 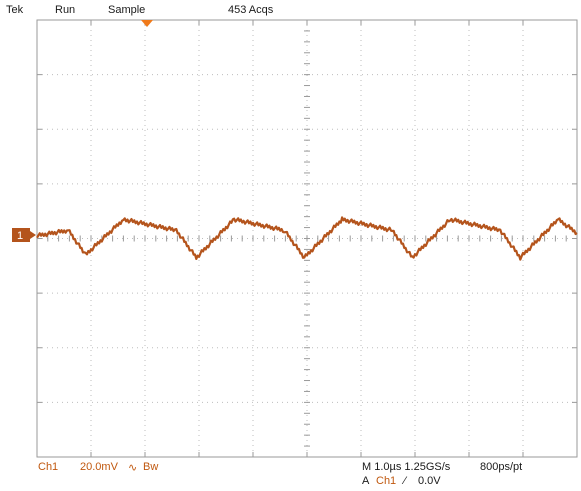 What do you see at coordinates (151, 467) in the screenshot?
I see `bandwidth-limit-label: Bw` at bounding box center [151, 467].